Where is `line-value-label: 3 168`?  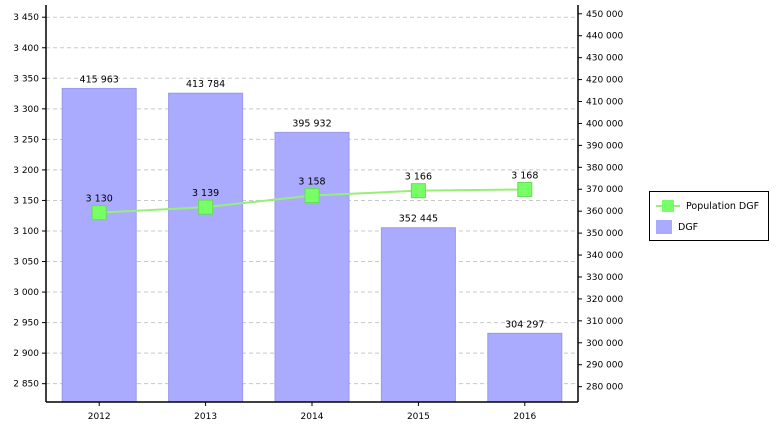 line-value-label: 3 168 is located at coordinates (524, 175).